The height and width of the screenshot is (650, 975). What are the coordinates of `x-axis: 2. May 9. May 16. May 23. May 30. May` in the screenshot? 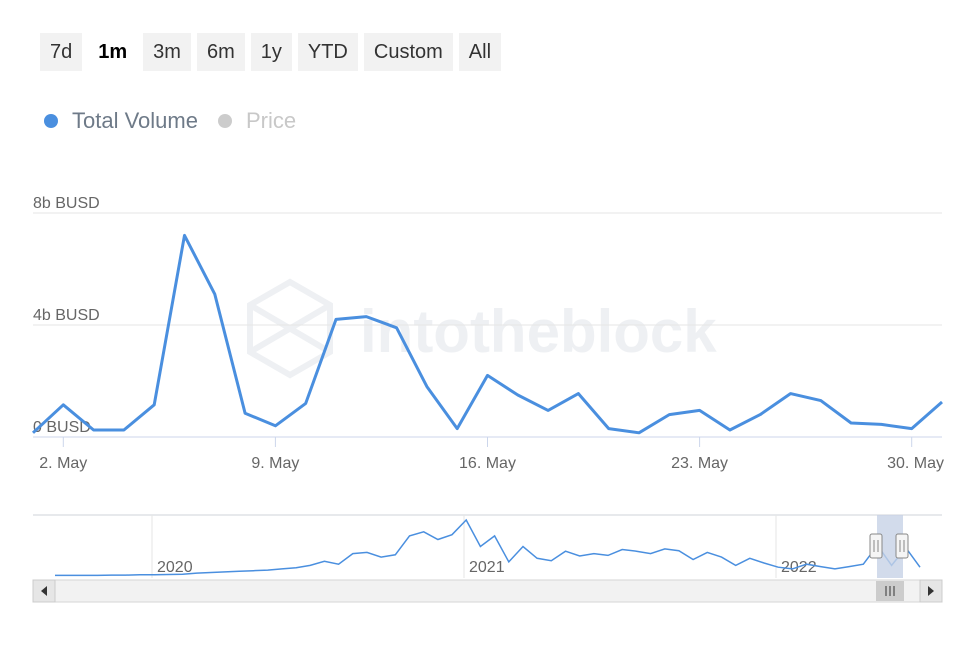 It's located at (491, 454).